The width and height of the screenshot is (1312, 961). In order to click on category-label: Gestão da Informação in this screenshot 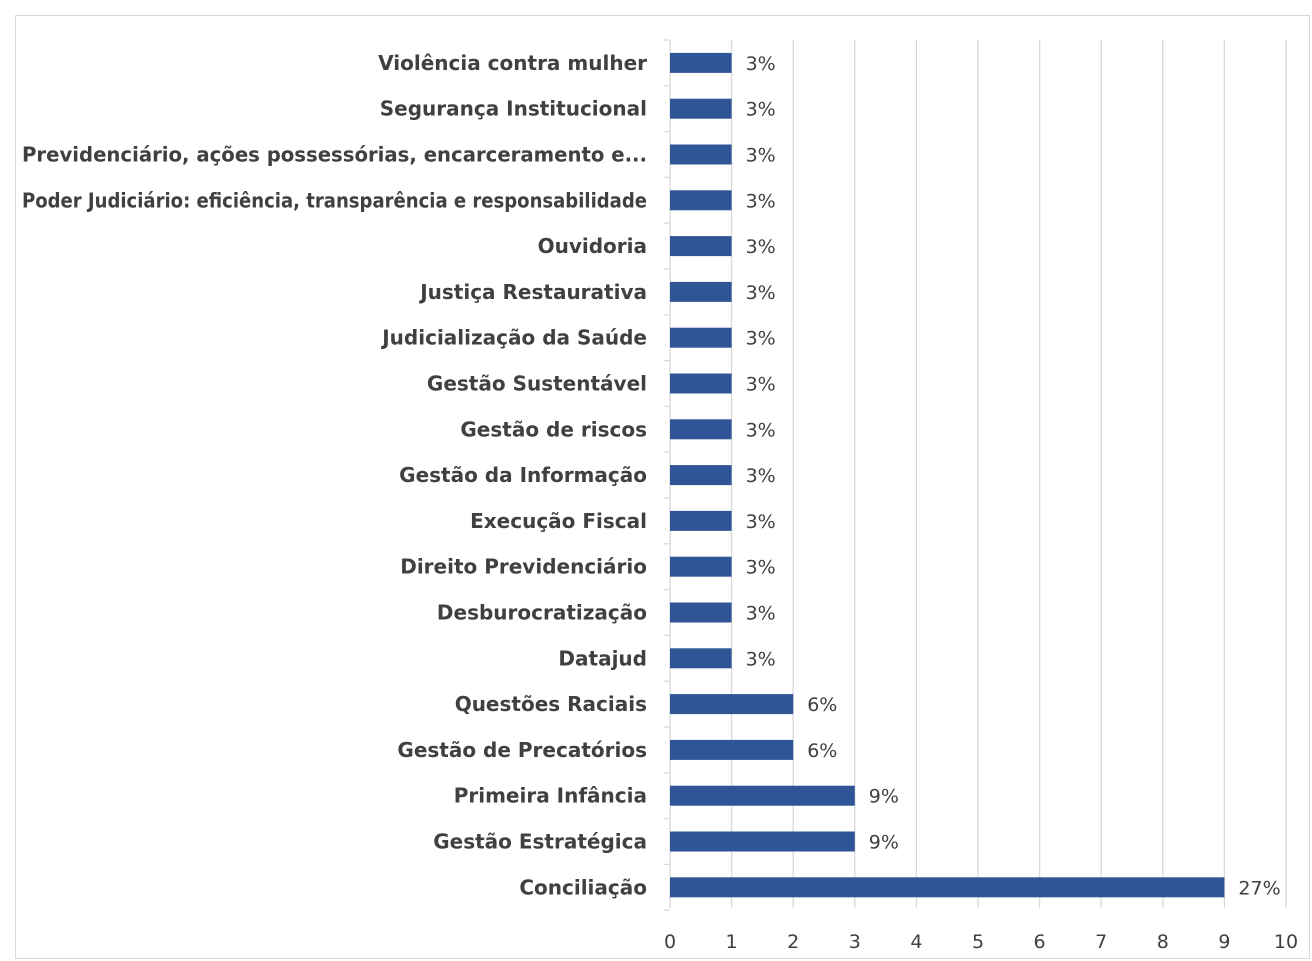, I will do `click(523, 475)`.